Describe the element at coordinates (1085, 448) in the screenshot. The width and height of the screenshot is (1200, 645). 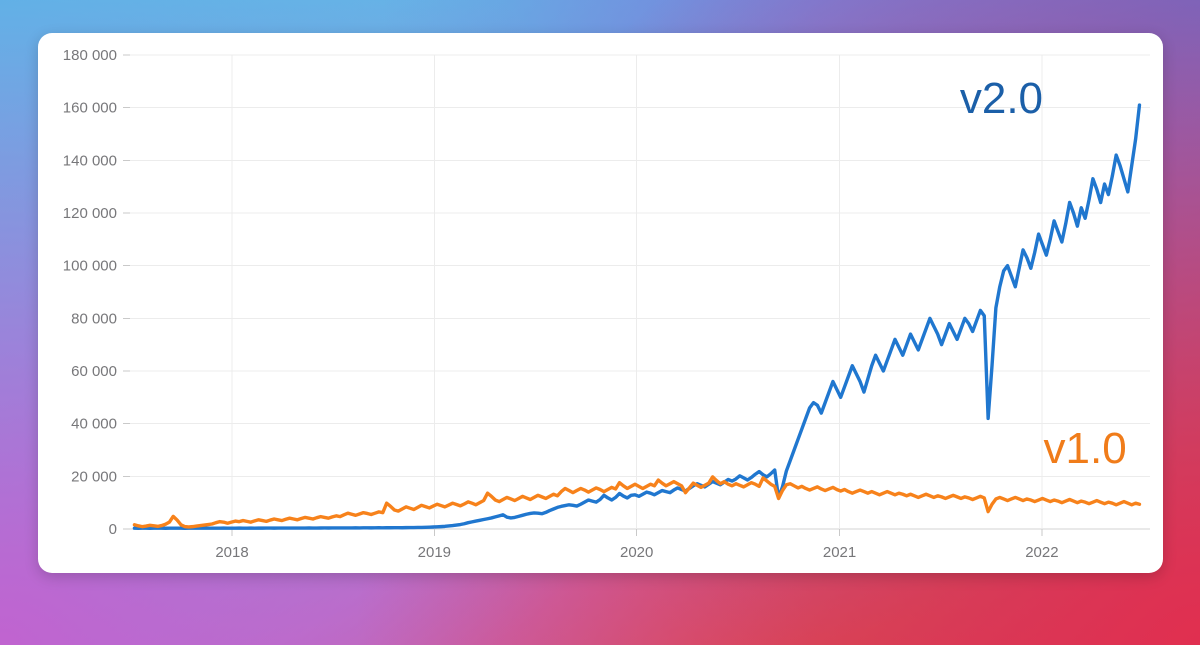
I see `series-label-v1-0: v1.0` at that location.